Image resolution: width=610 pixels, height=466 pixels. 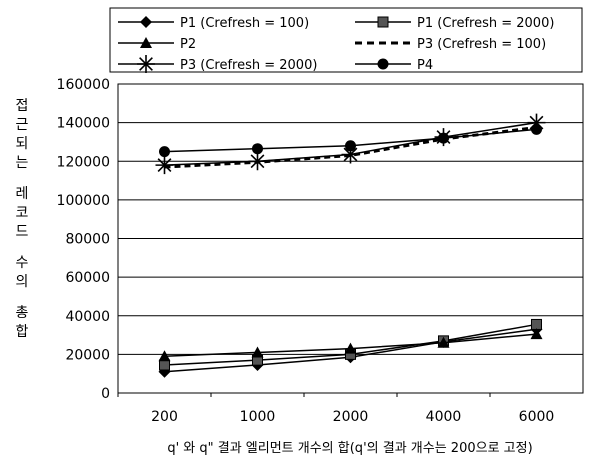 What do you see at coordinates (87, 317) in the screenshot?
I see `y-tick-label: 40000` at bounding box center [87, 317].